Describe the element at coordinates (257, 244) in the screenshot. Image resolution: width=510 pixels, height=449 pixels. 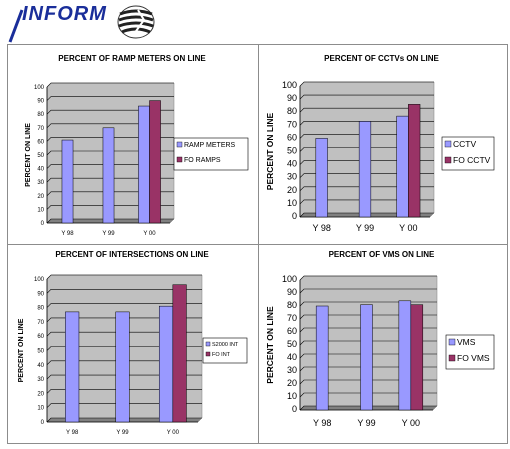
I see `grid-divider-horizontal` at that location.